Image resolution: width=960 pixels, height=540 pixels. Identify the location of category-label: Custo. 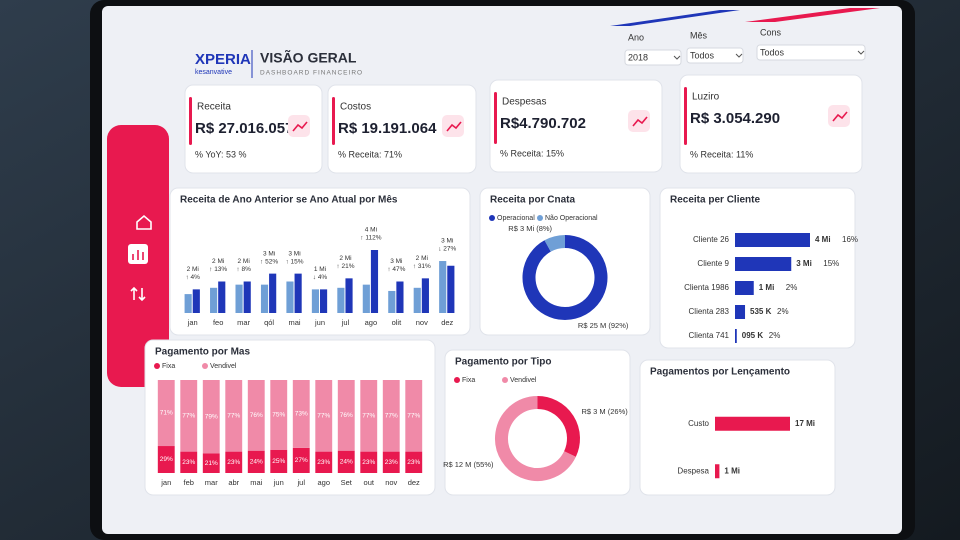
(698, 423).